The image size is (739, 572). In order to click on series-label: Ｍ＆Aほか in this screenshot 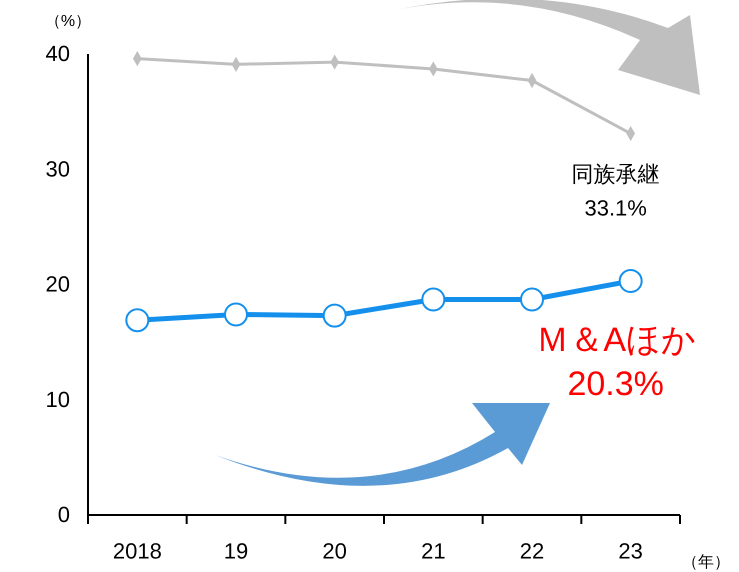, I will do `click(615, 340)`.